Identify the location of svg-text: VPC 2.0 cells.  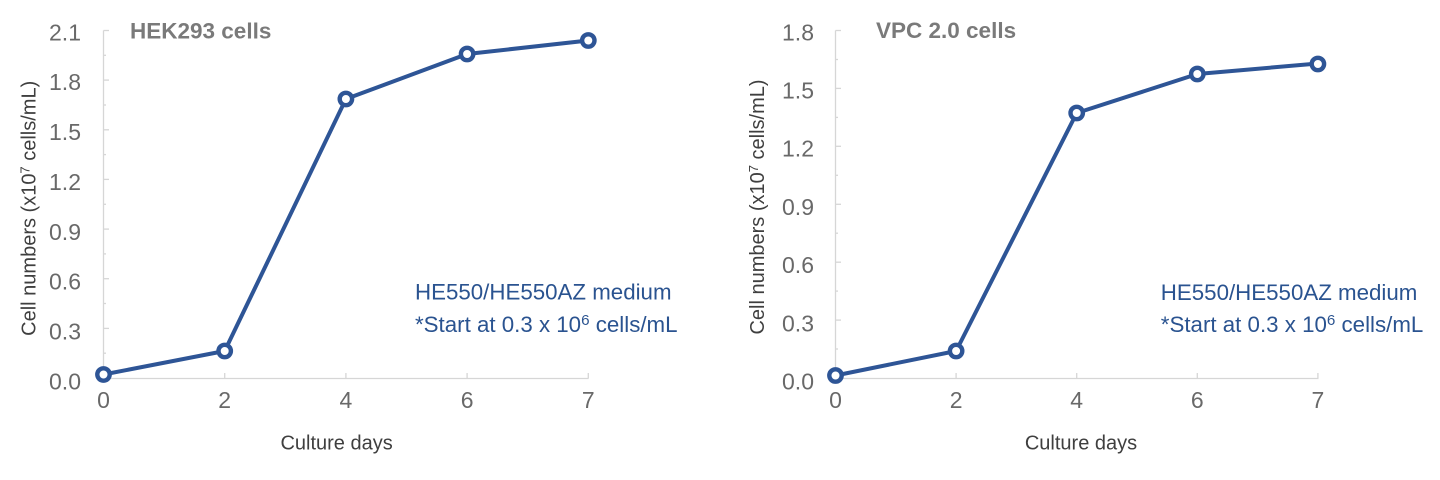
(946, 30).